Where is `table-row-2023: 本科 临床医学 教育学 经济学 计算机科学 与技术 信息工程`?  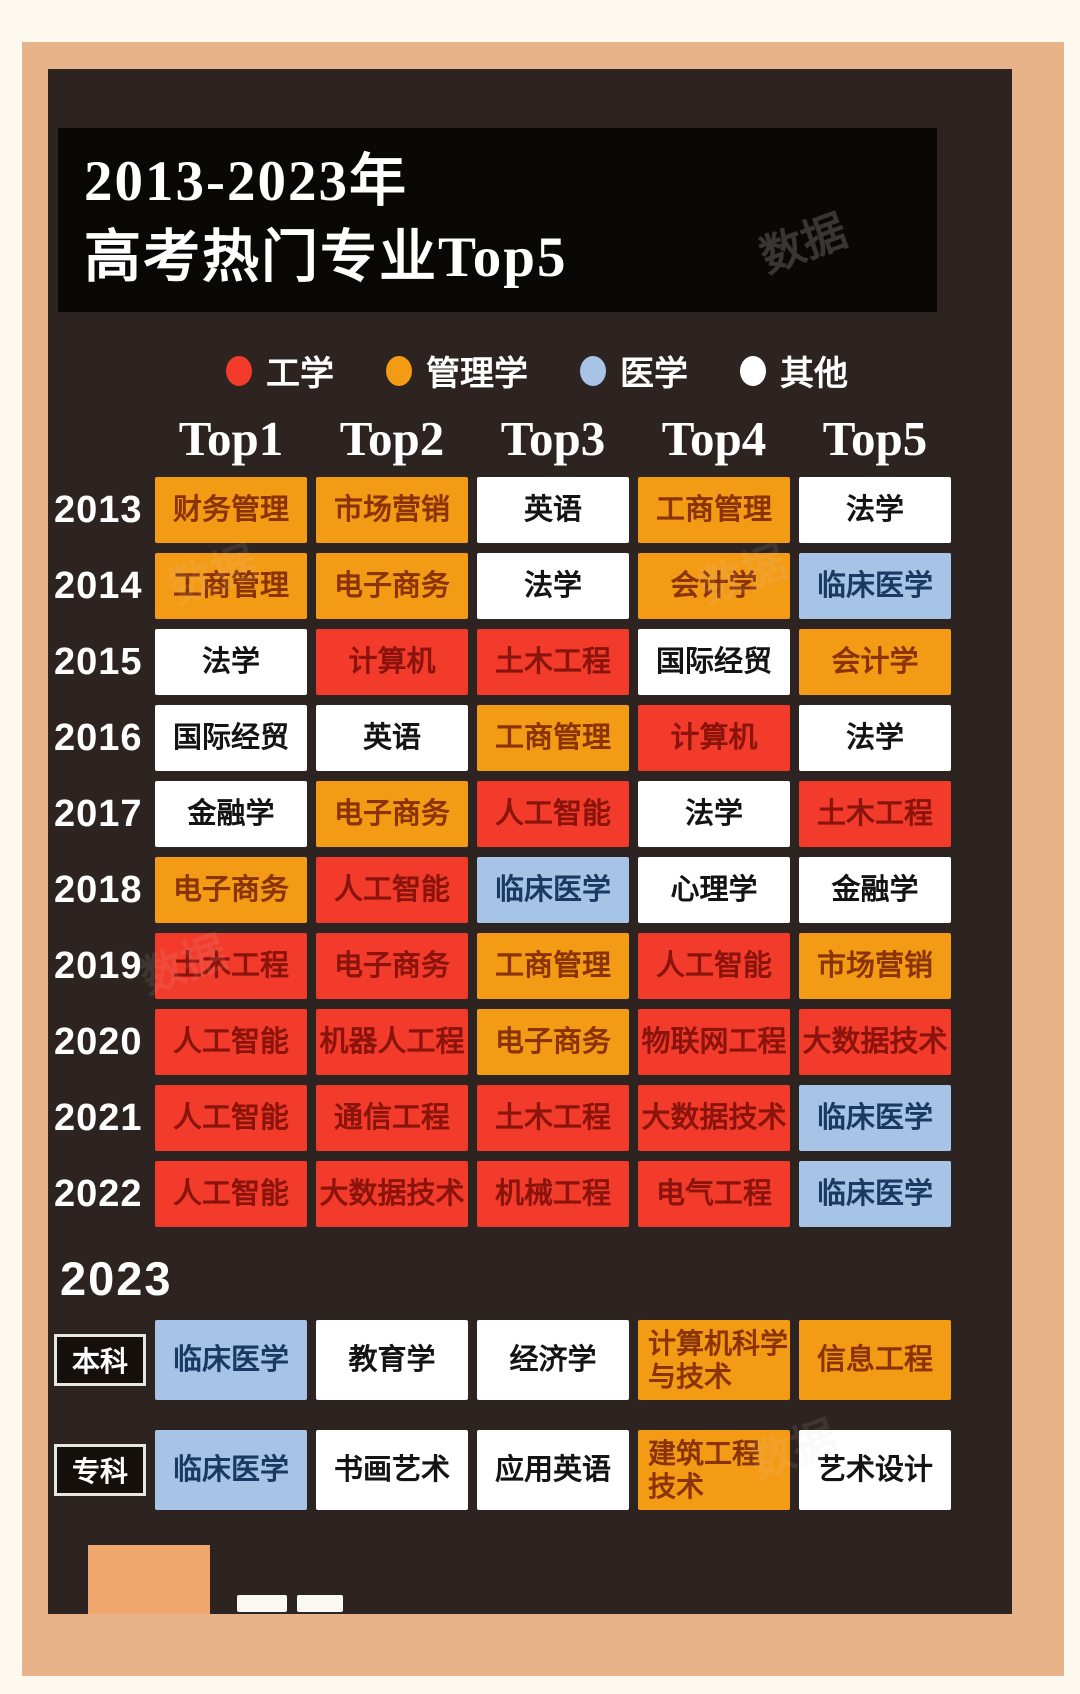 table-row-2023: 本科 临床医学 教育学 经济学 计算机科学 与技术 信息工程 is located at coordinates (533, 1360).